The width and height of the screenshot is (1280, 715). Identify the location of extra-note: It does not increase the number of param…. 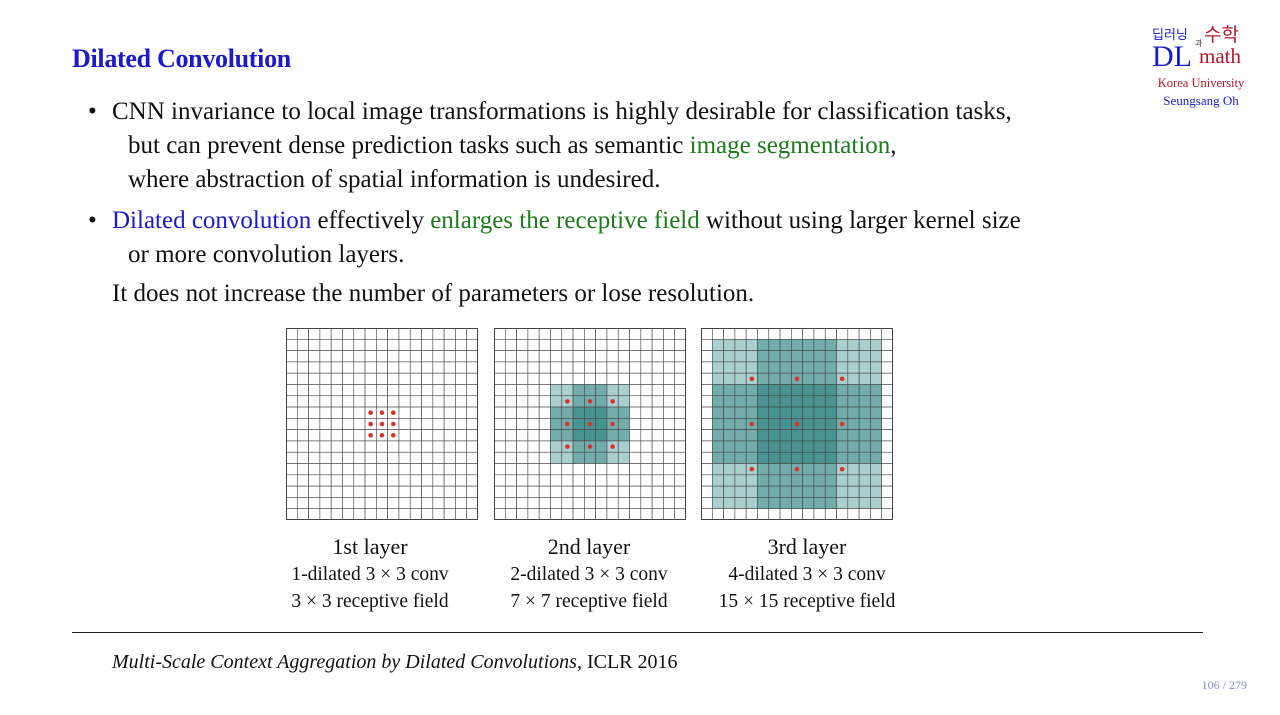
(433, 293).